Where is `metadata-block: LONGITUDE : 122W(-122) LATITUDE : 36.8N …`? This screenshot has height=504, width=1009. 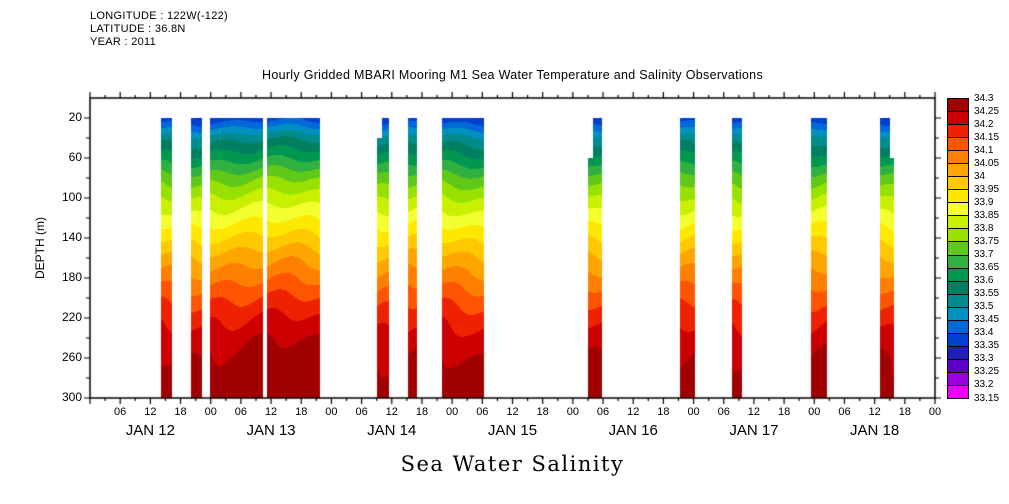 metadata-block: LONGITUDE : 122W(-122) LATITUDE : 36.8N … is located at coordinates (159, 29).